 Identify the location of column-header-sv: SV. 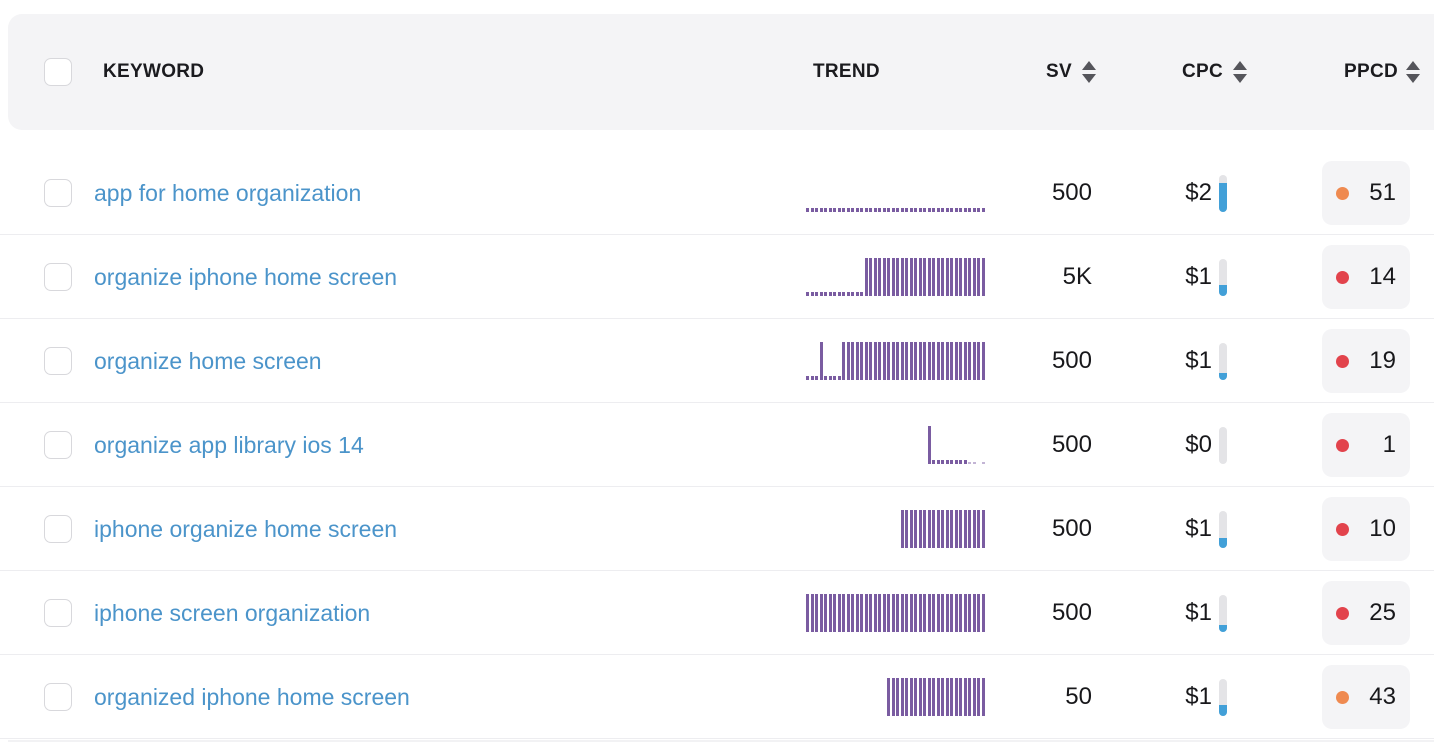
(1059, 71).